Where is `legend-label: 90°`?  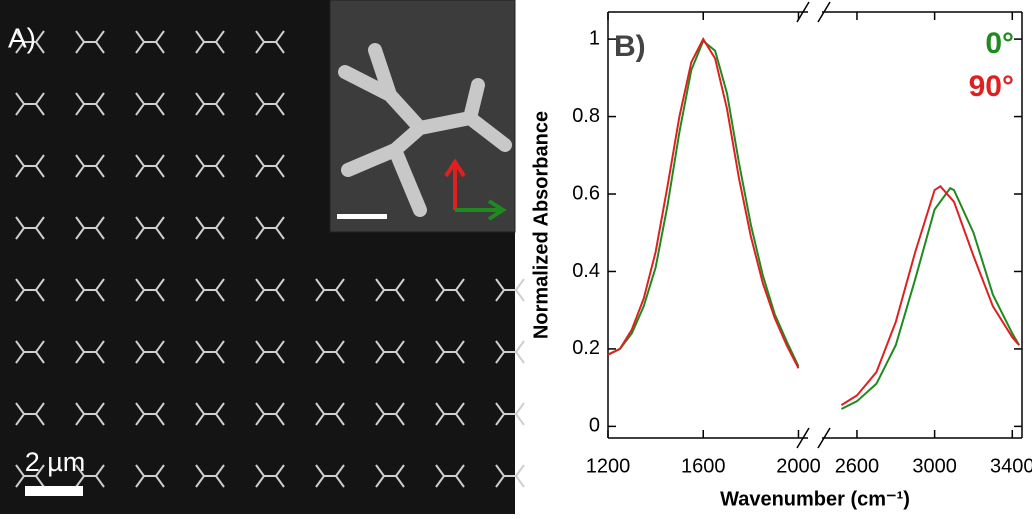
legend-label: 90° is located at coordinates (991, 86).